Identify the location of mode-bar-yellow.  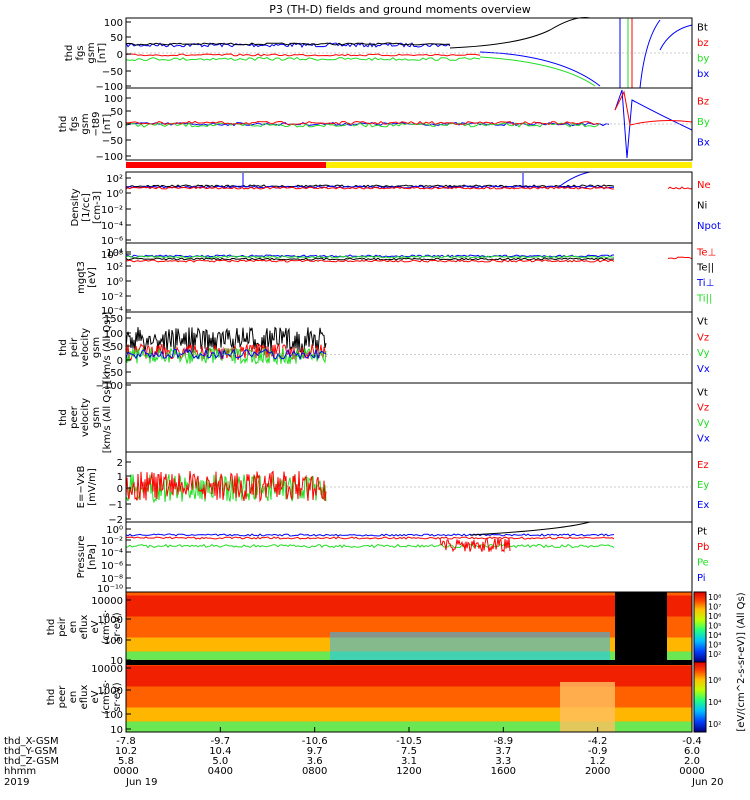
(509, 165).